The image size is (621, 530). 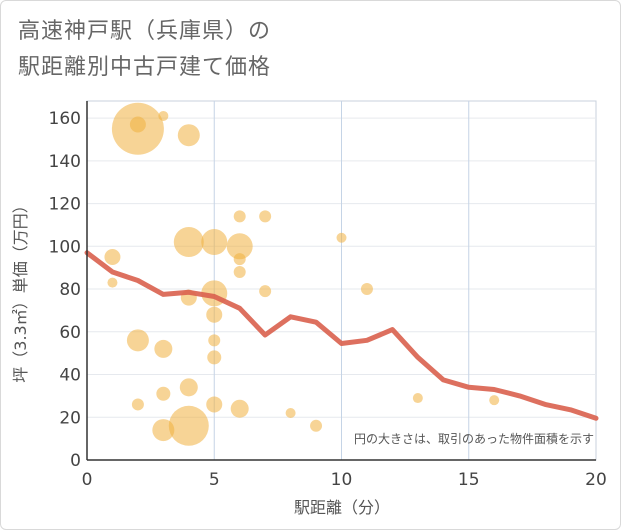 What do you see at coordinates (75, 461) in the screenshot?
I see `y-tick-label: 0` at bounding box center [75, 461].